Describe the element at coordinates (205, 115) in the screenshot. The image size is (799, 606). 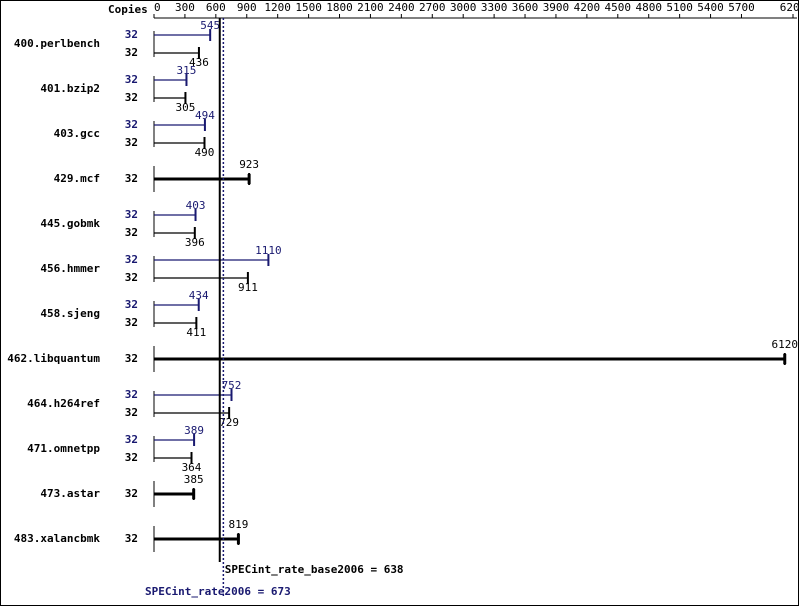
I see `value-label: 494` at that location.